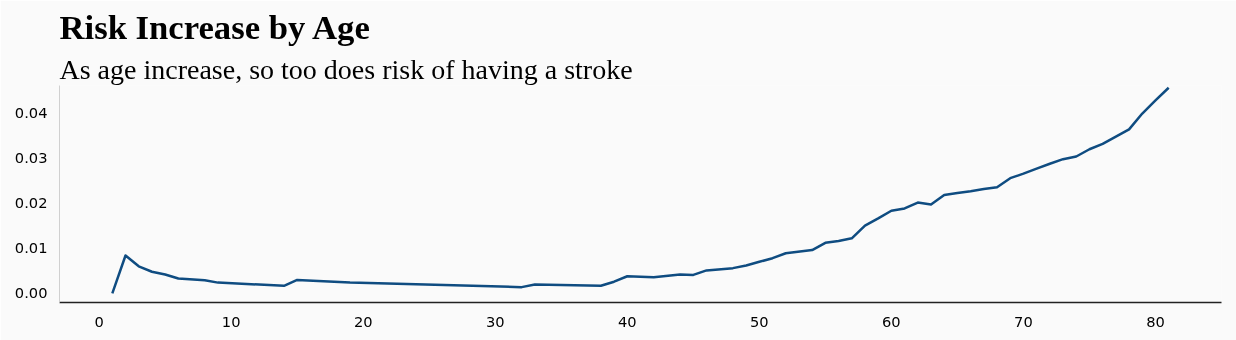 The width and height of the screenshot is (1236, 340). Describe the element at coordinates (891, 321) in the screenshot. I see `x-tick-label: 60` at that location.